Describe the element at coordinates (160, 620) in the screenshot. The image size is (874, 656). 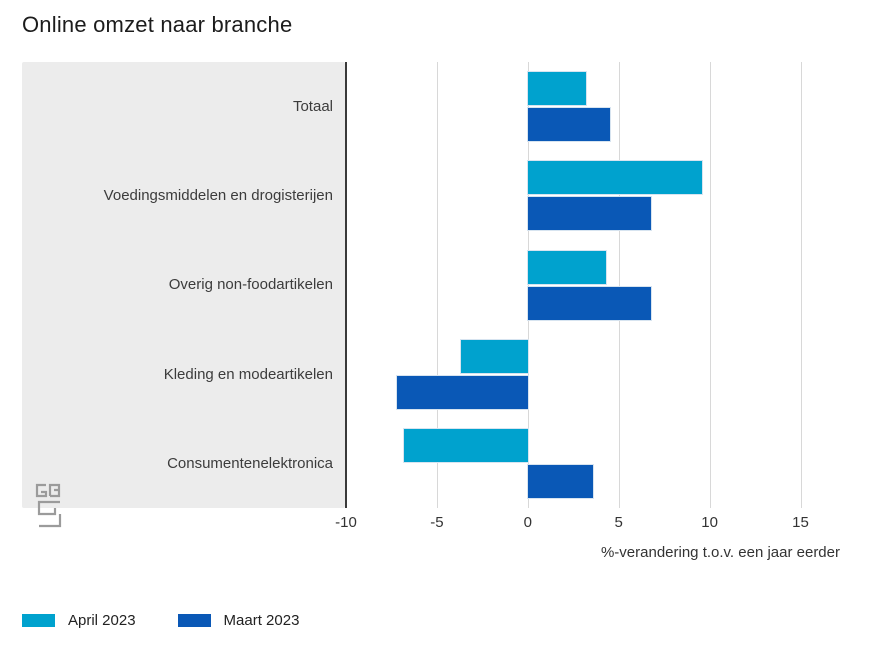
I see `legend: April 2023 Maart 2023` at that location.